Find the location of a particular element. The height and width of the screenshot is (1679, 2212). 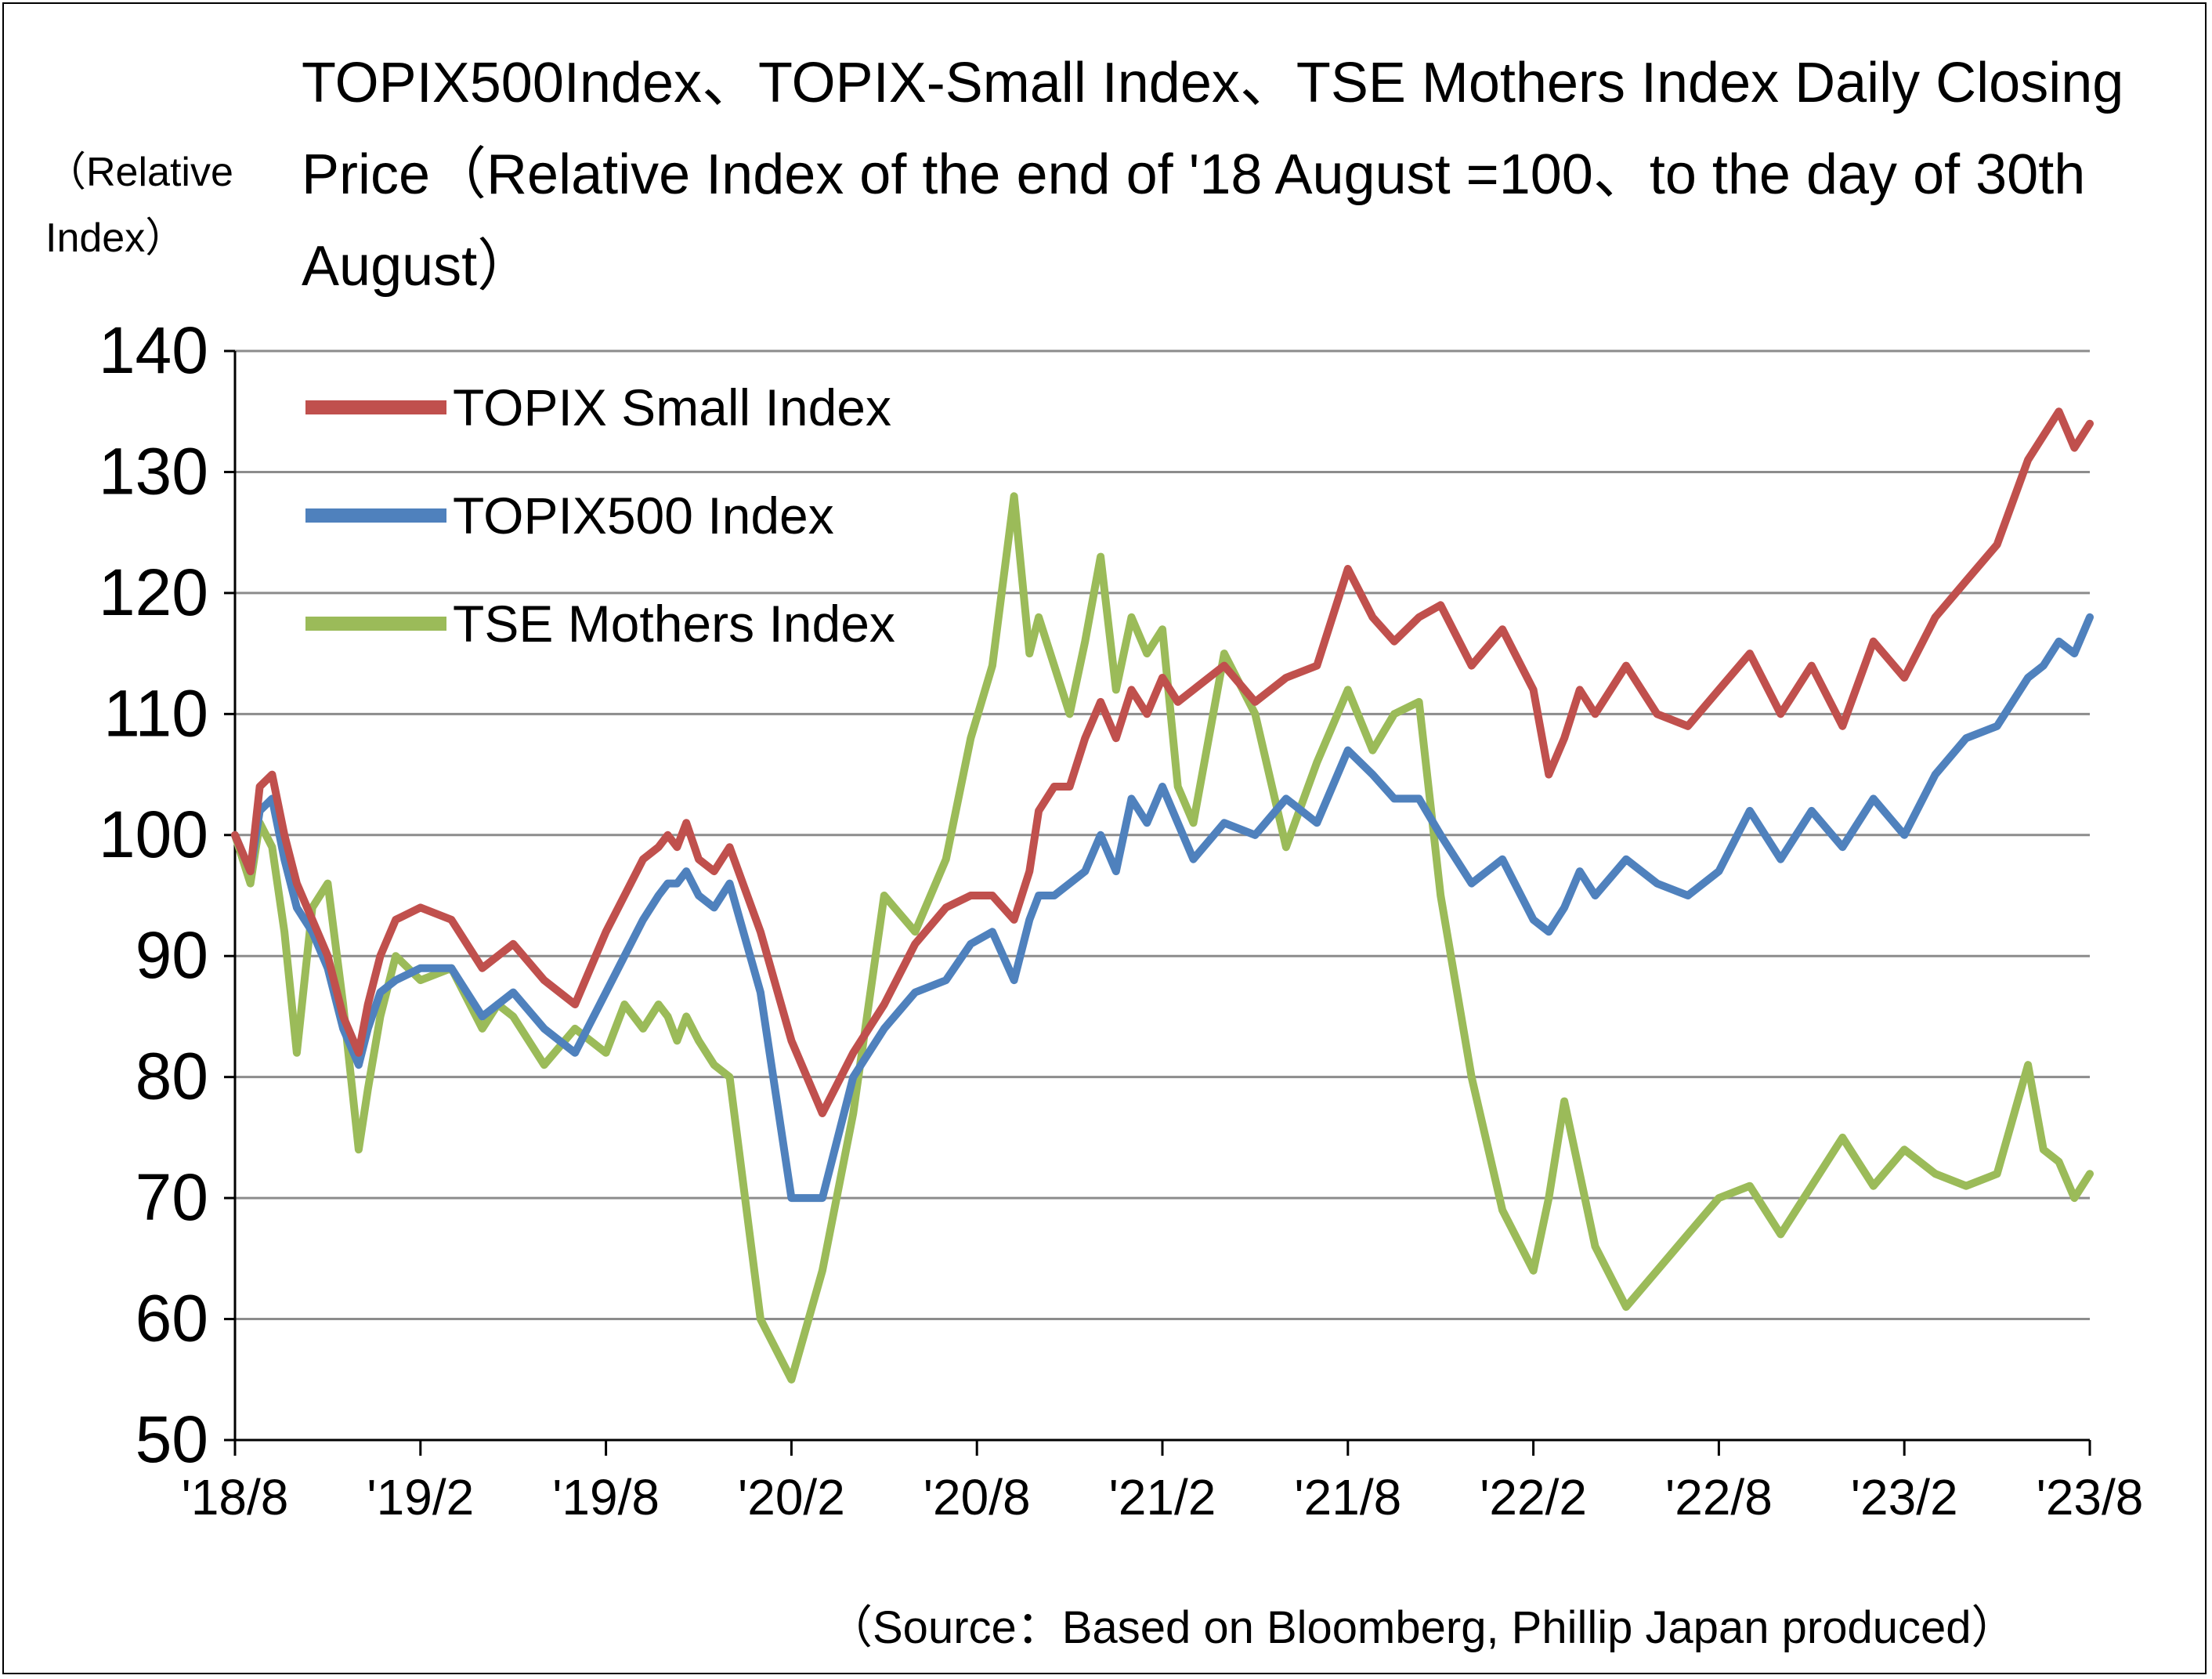

x-tick-label: '23/8 is located at coordinates (2090, 1497).